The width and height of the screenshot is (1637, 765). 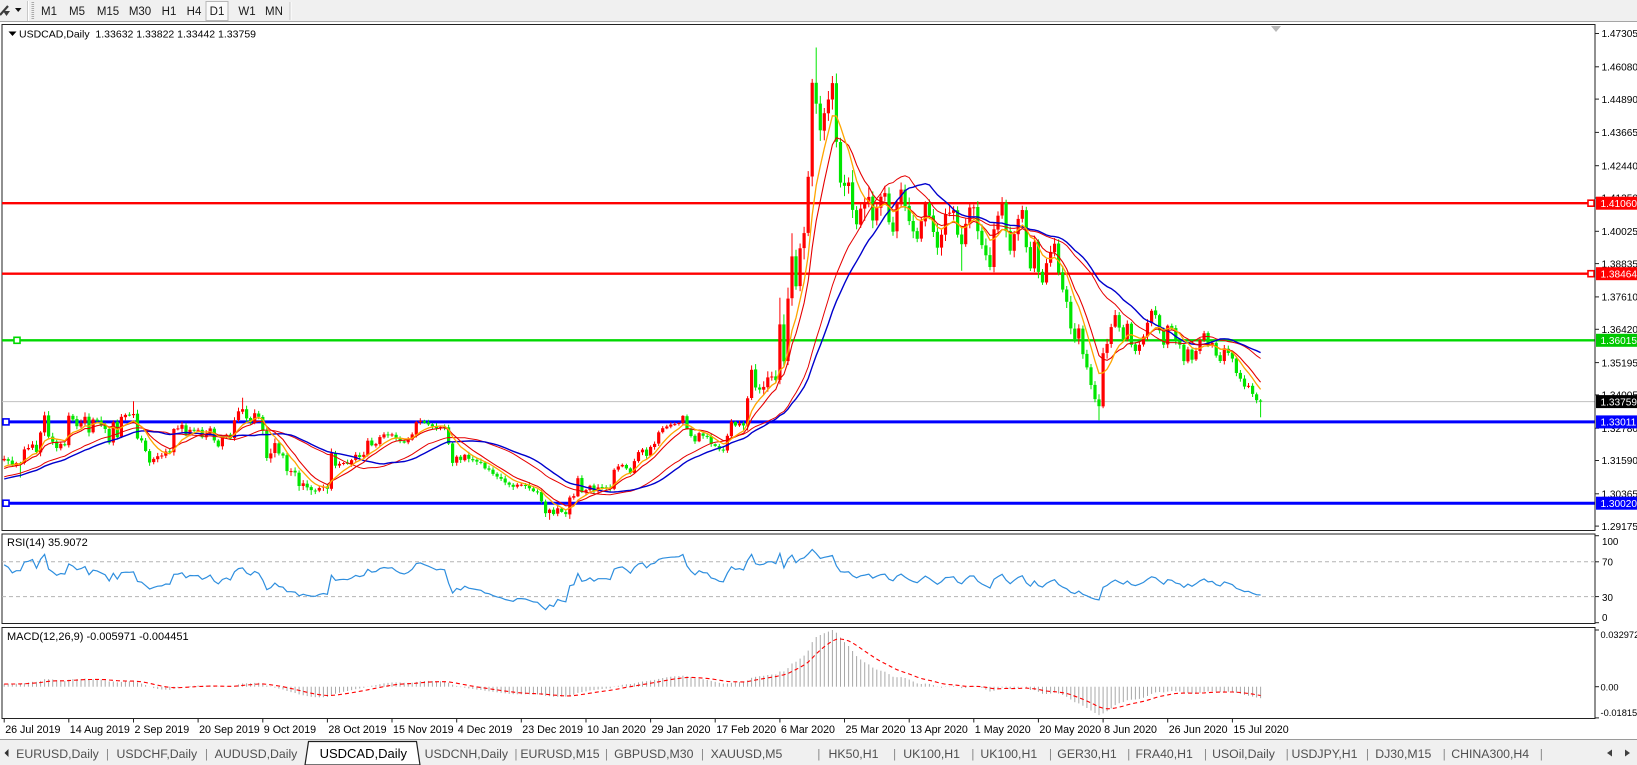 I want to click on svg-text: CHINA300,H4, so click(x=1490, y=754).